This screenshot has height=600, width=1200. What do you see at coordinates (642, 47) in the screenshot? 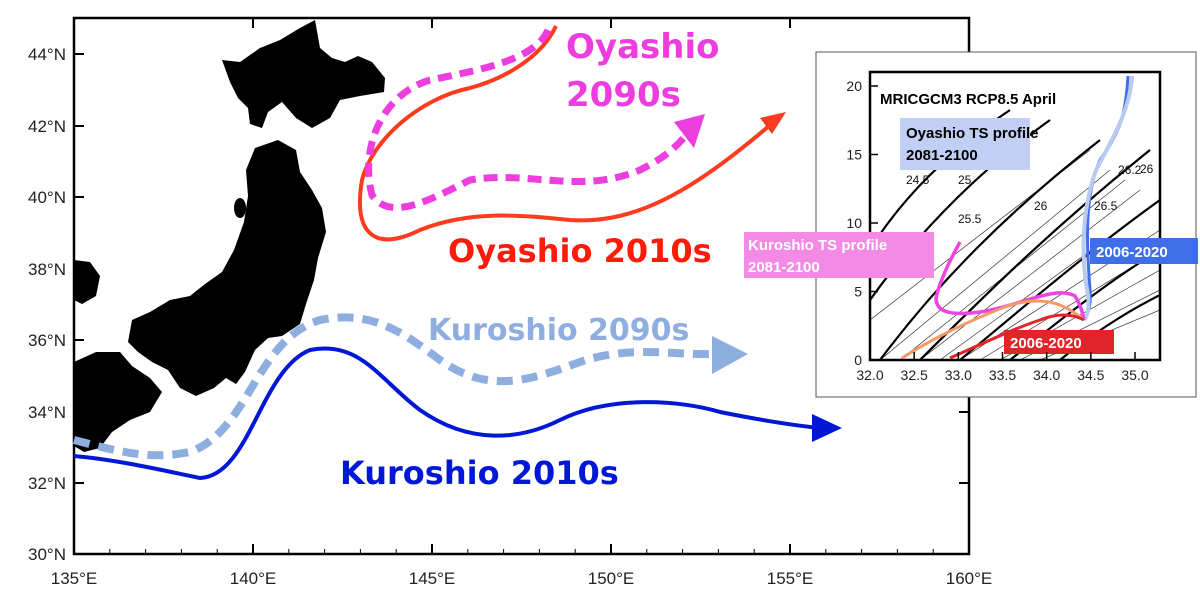
I see `oyashio-2090s-label: Oyashio` at bounding box center [642, 47].